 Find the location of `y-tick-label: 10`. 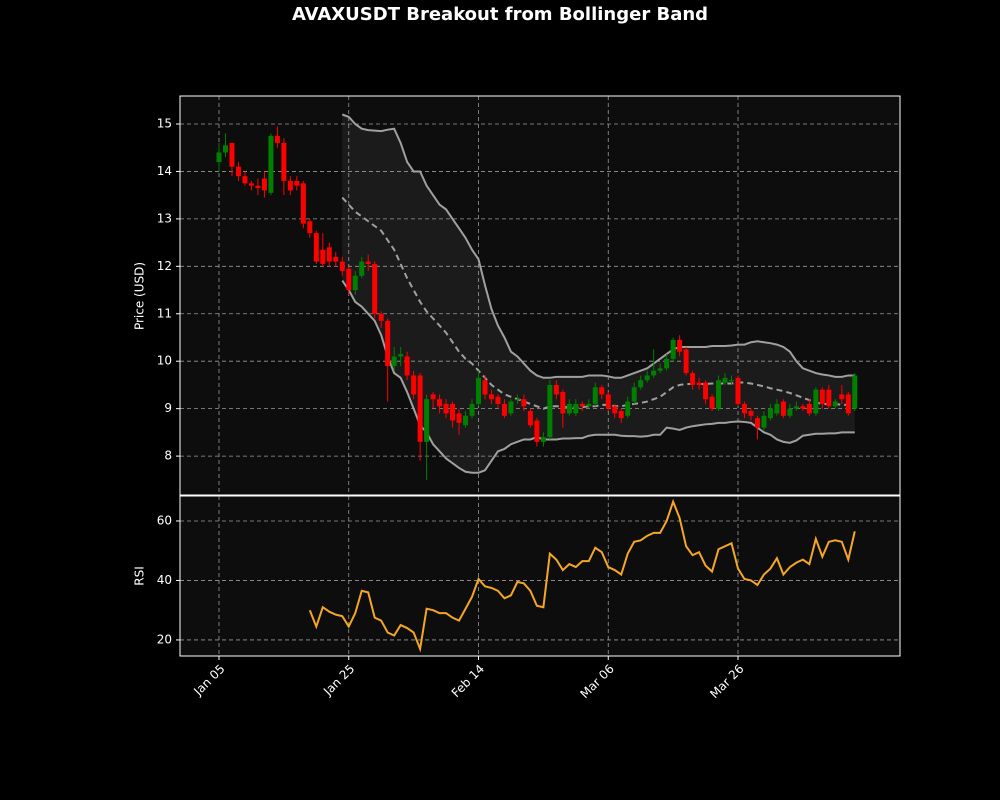

y-tick-label: 10 is located at coordinates (164, 361).